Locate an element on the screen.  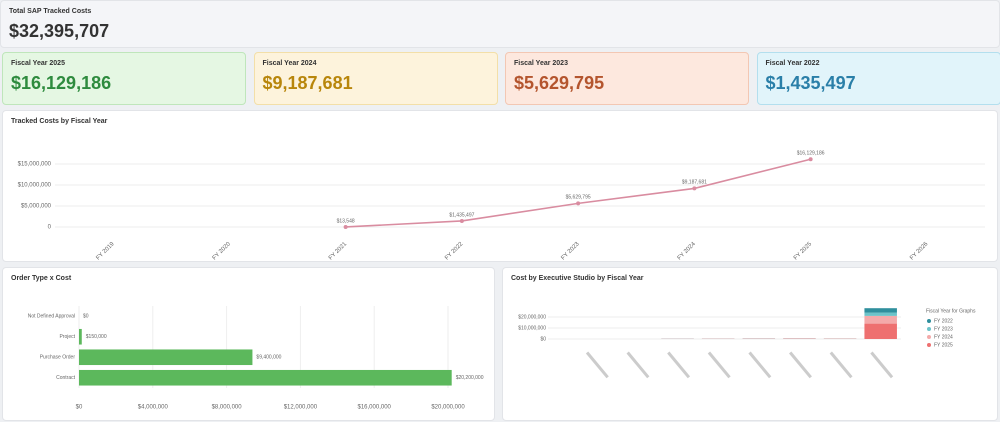
card-value: $9,187,681 is located at coordinates (308, 83).